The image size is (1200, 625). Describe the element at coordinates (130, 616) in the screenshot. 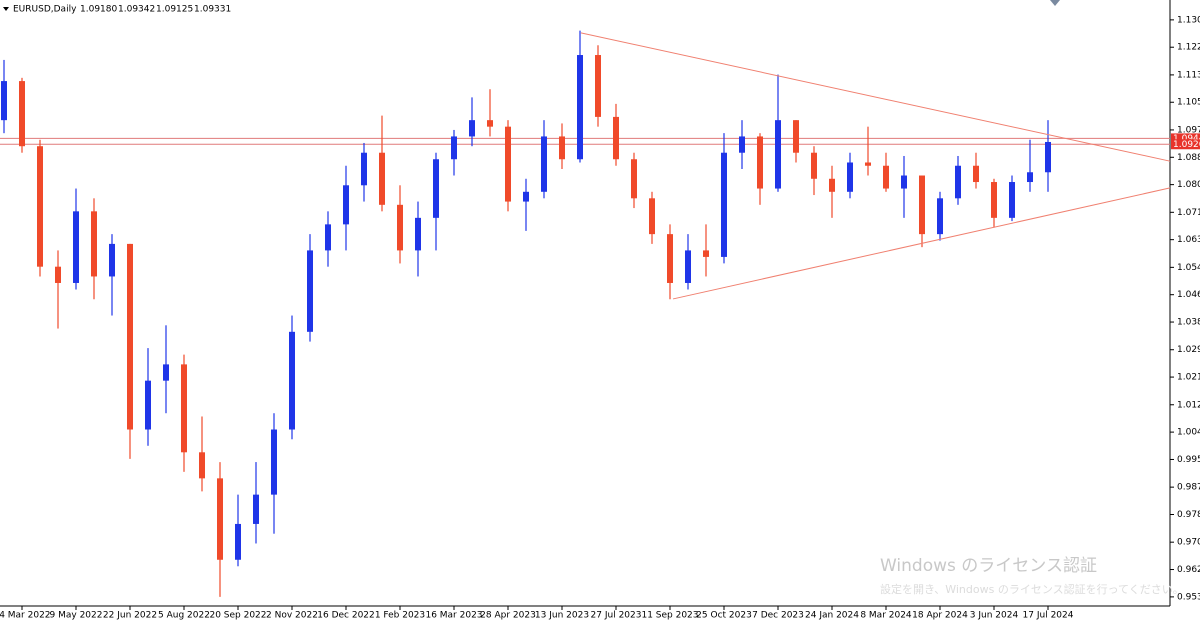

I see `x-tick-label: 22 Jun 2022` at that location.